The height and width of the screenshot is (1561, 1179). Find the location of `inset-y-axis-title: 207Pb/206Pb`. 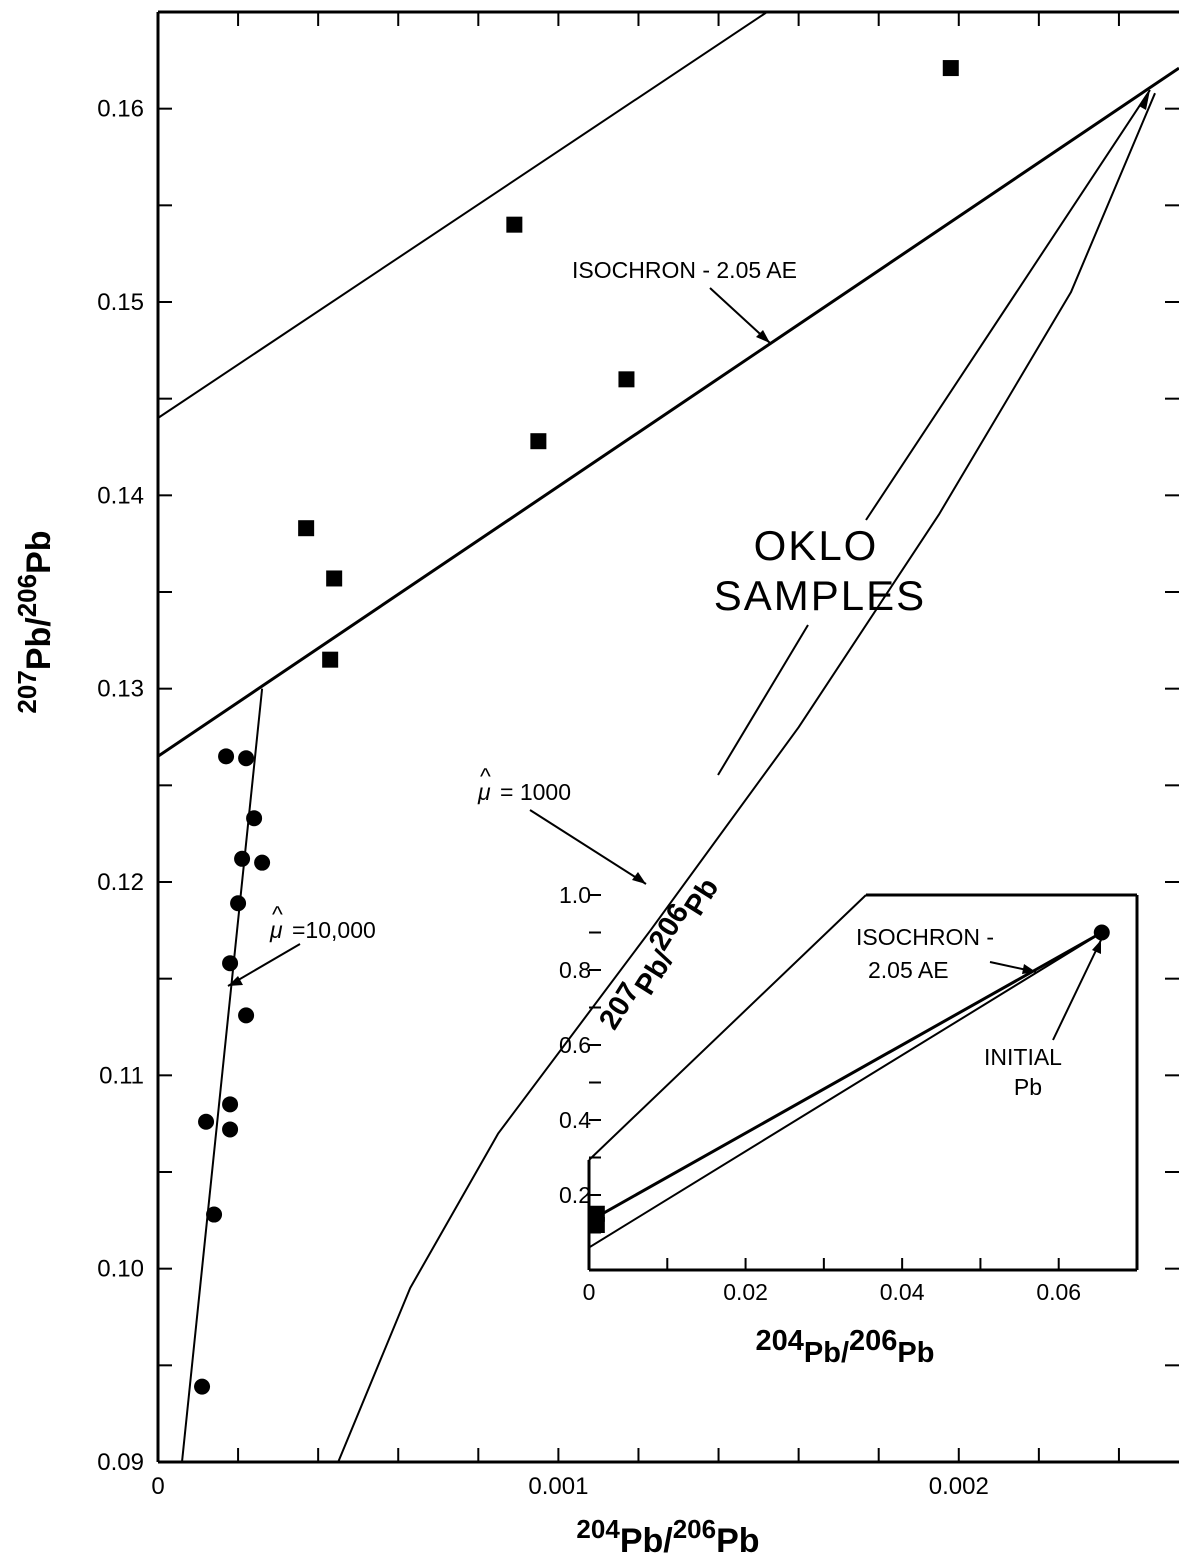

inset-y-axis-title: 207Pb/206Pb is located at coordinates (659, 954).